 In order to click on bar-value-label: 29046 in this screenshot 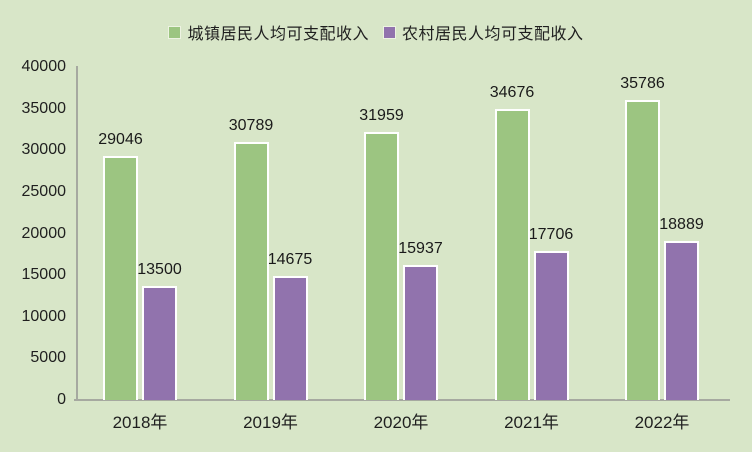, I will do `click(120, 139)`.